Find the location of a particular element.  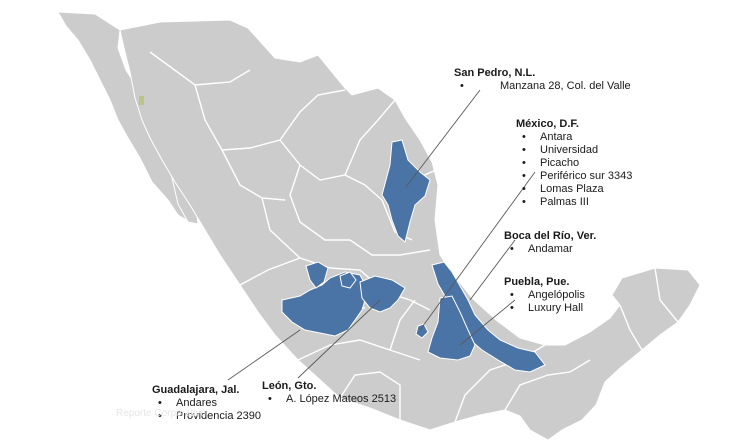

location-item: Luxury Hall is located at coordinates (584, 308).